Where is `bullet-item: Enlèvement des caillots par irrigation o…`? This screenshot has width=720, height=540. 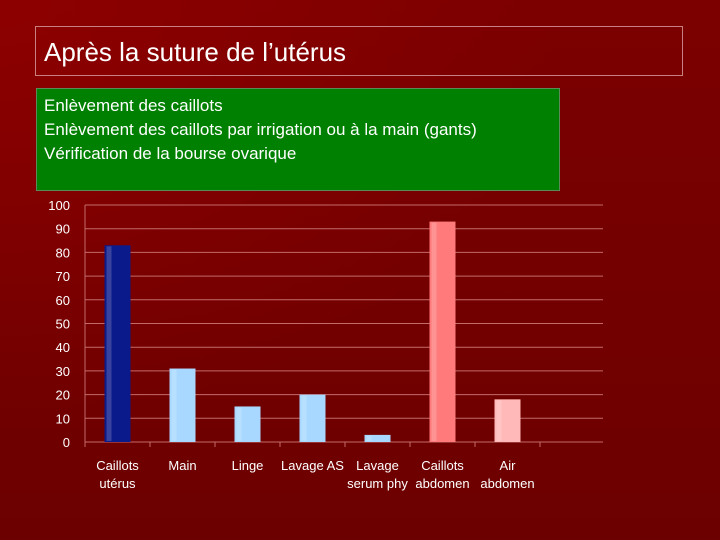 bullet-item: Enlèvement des caillots par irrigation o… is located at coordinates (260, 129).